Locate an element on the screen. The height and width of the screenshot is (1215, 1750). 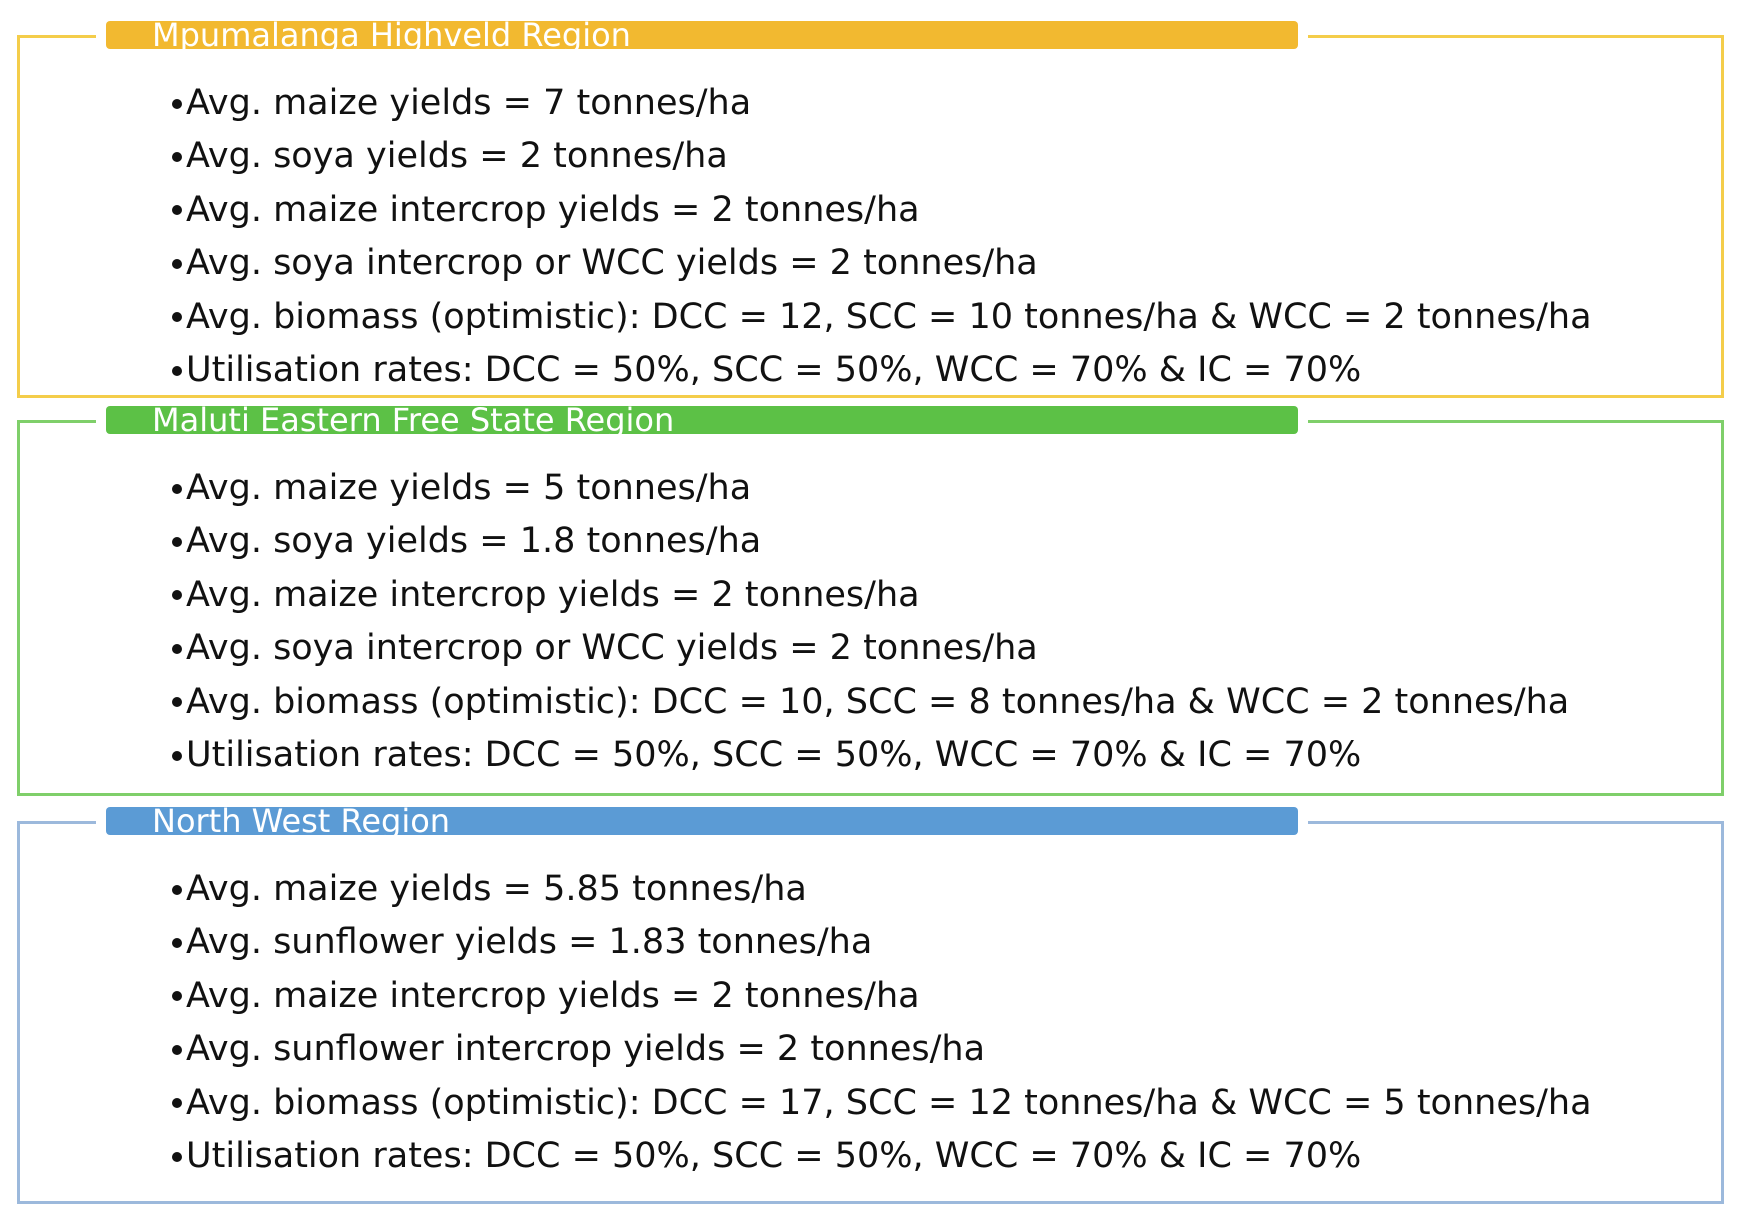
region-title-bar-mpumalanga: Mpumalanga Highveld Region is located at coordinates (702, 35).